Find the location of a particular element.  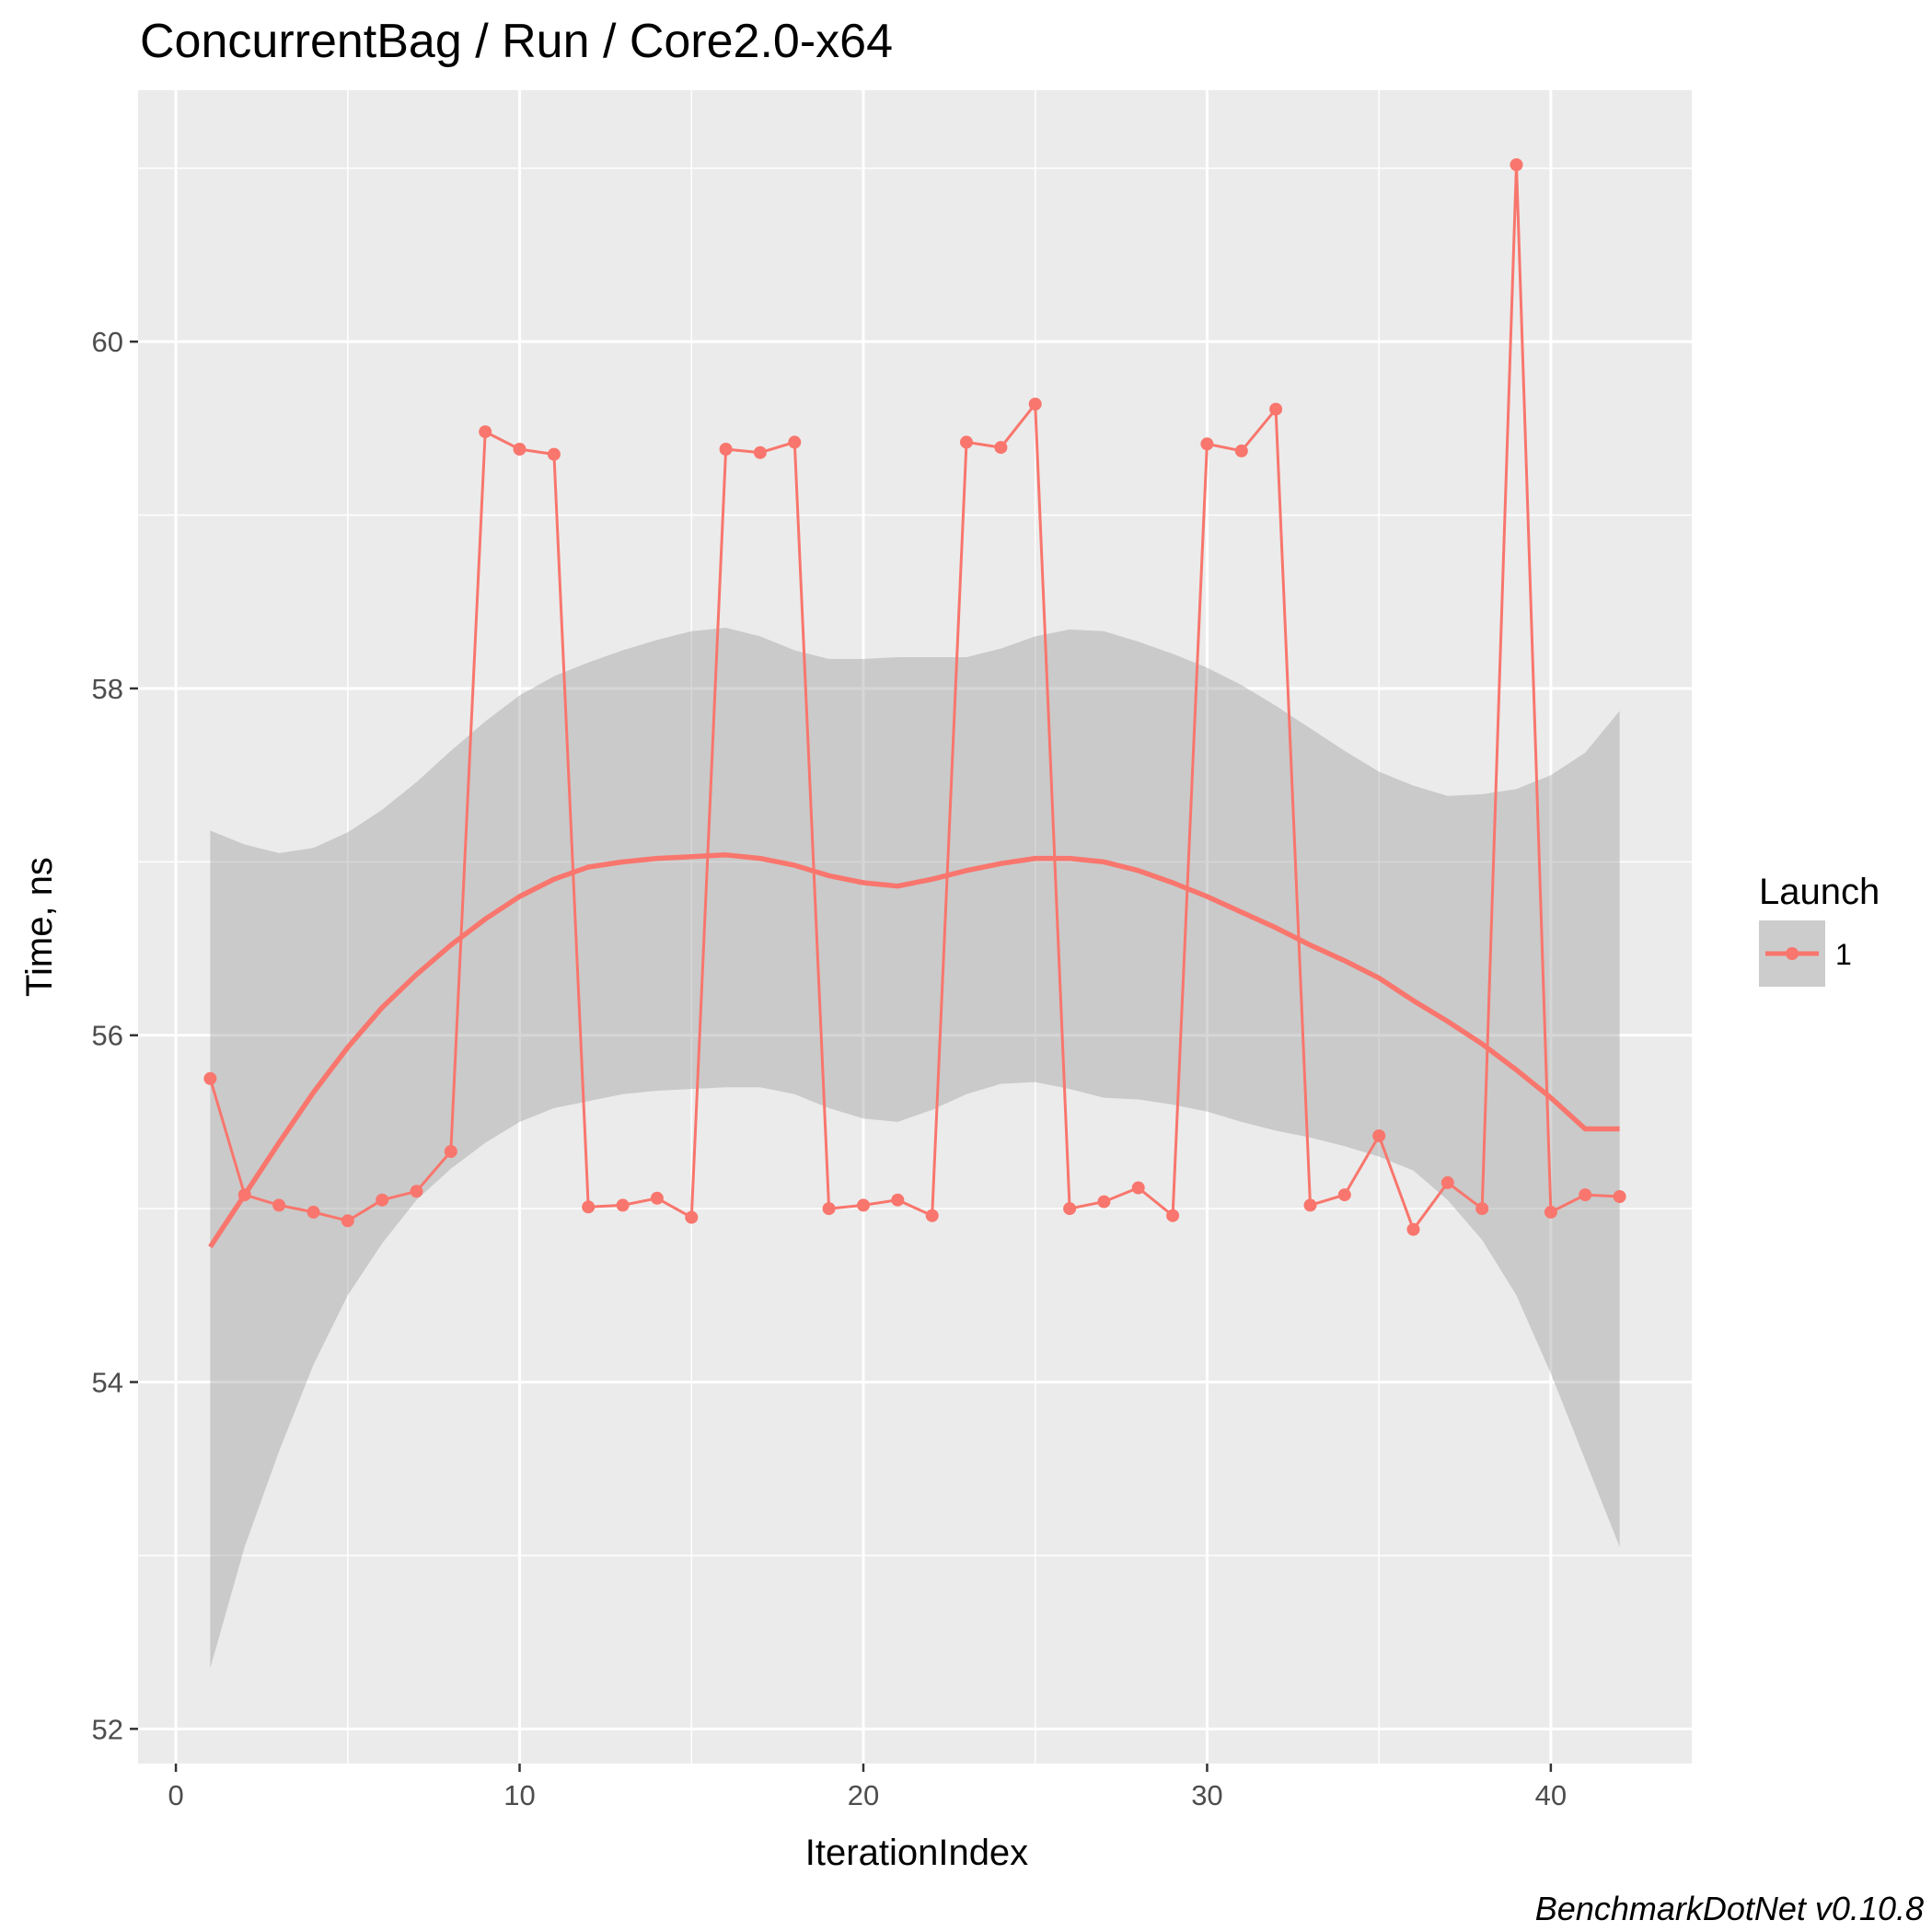

x-tick-label: 0 is located at coordinates (176, 1795).